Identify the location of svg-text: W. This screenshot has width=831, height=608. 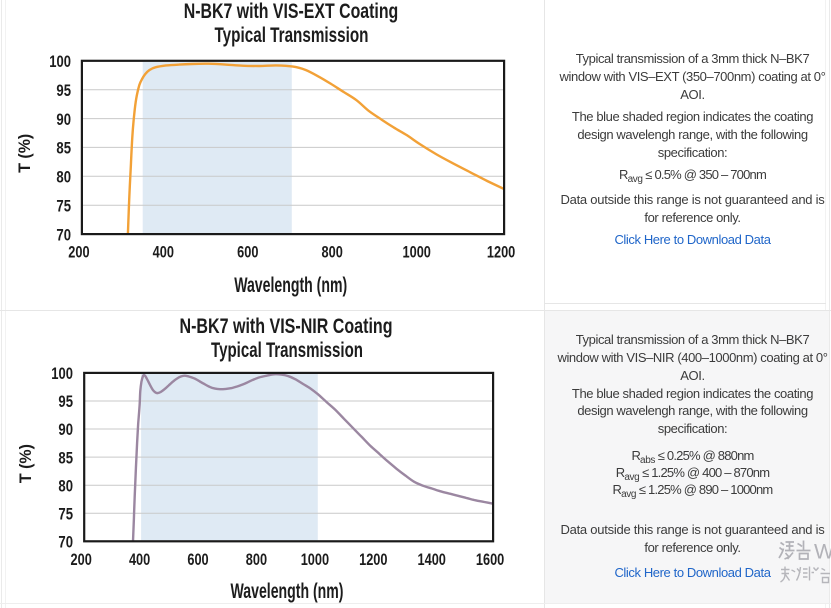
(822, 552).